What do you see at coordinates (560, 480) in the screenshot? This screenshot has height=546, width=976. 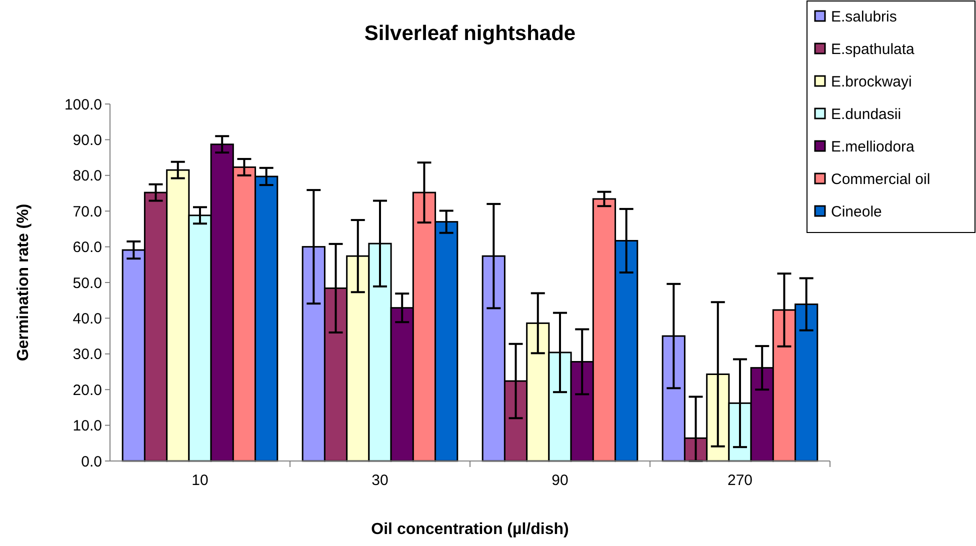 I see `x-tick-label: 90` at bounding box center [560, 480].